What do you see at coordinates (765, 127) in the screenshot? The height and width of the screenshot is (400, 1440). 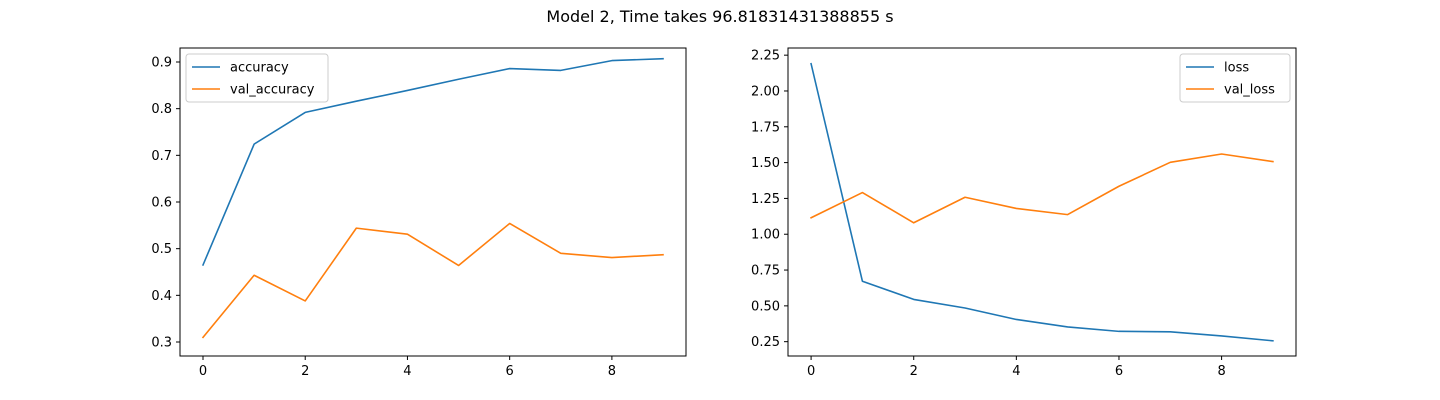 I see `y-tick-label: 1.75` at bounding box center [765, 127].